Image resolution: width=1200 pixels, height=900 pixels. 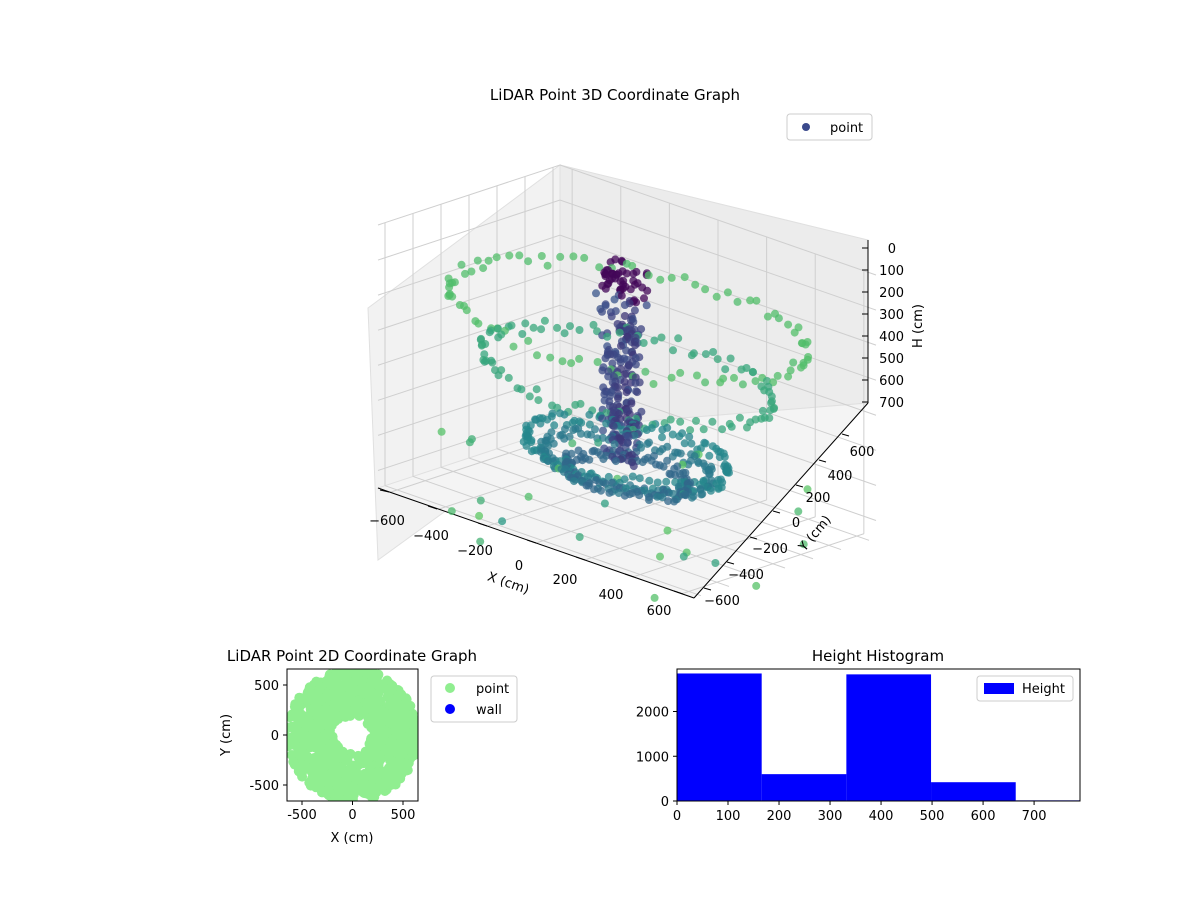 I want to click on x-ticks-3d: −600 −400 −200 0 200 400 600, so click(x=526, y=554).